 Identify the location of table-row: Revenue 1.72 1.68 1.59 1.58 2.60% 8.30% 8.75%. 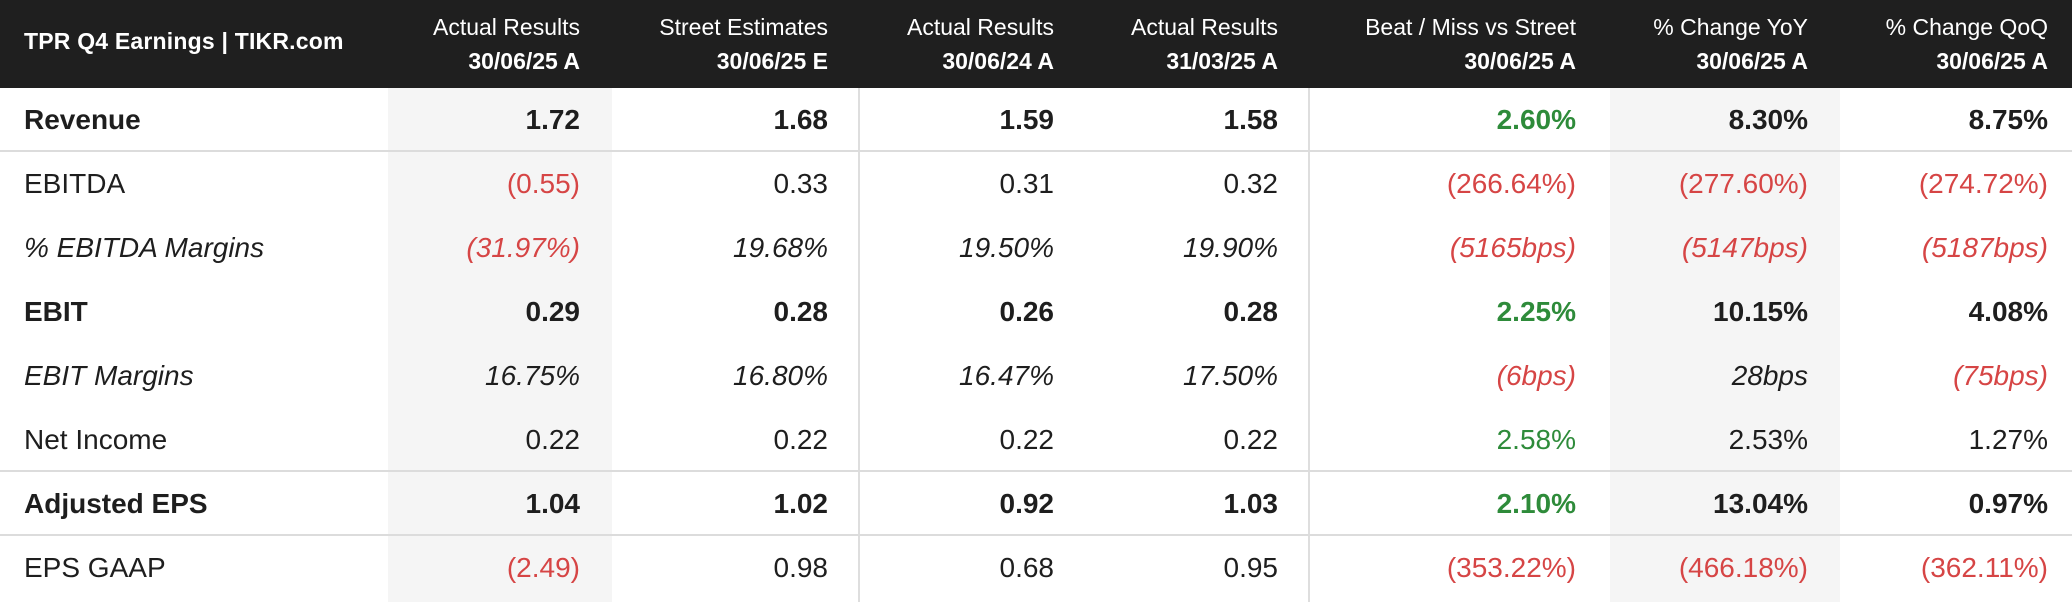
(1036, 120).